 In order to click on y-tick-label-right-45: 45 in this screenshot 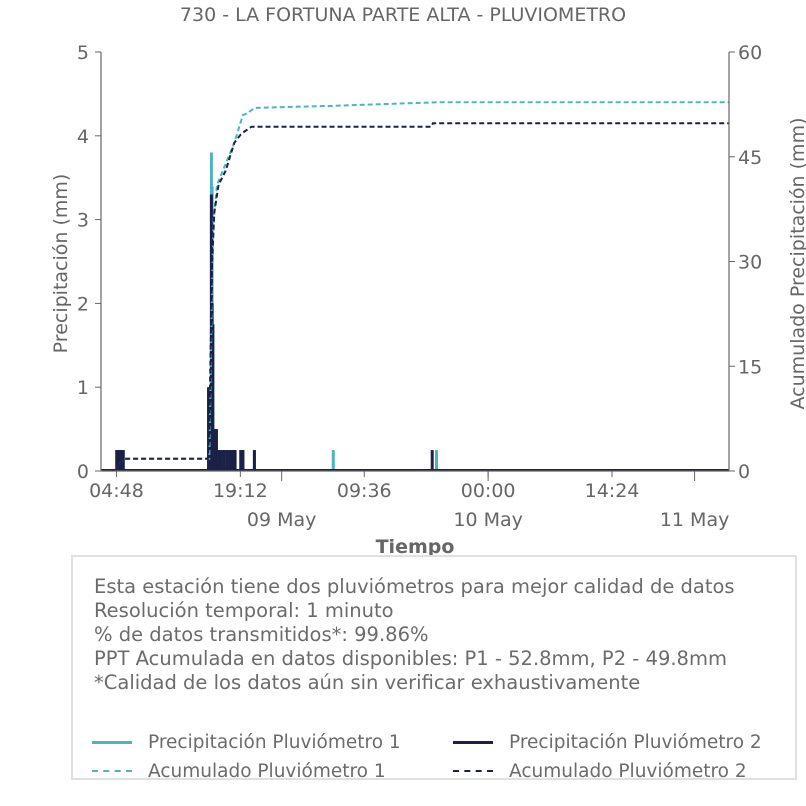, I will do `click(750, 158)`.